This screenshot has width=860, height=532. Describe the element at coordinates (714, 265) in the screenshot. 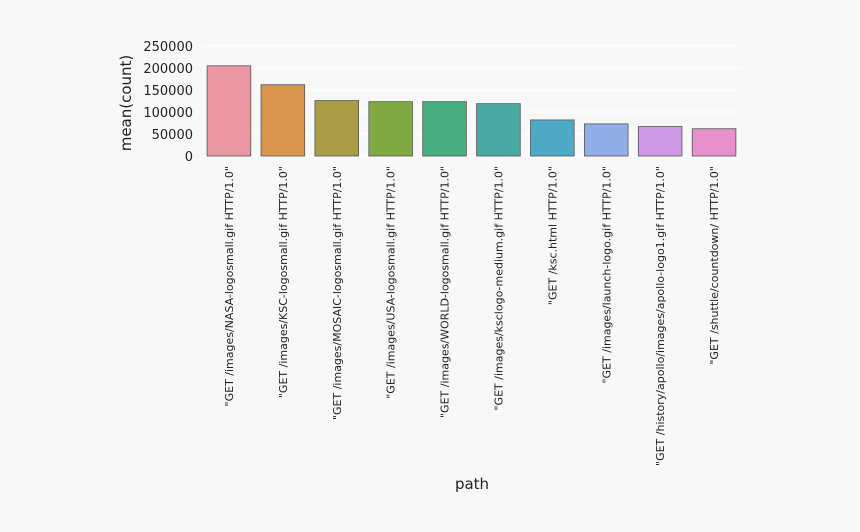

I see `x-tick-label: "GET /shuttle/countdown/ HTTP/1.0"` at that location.